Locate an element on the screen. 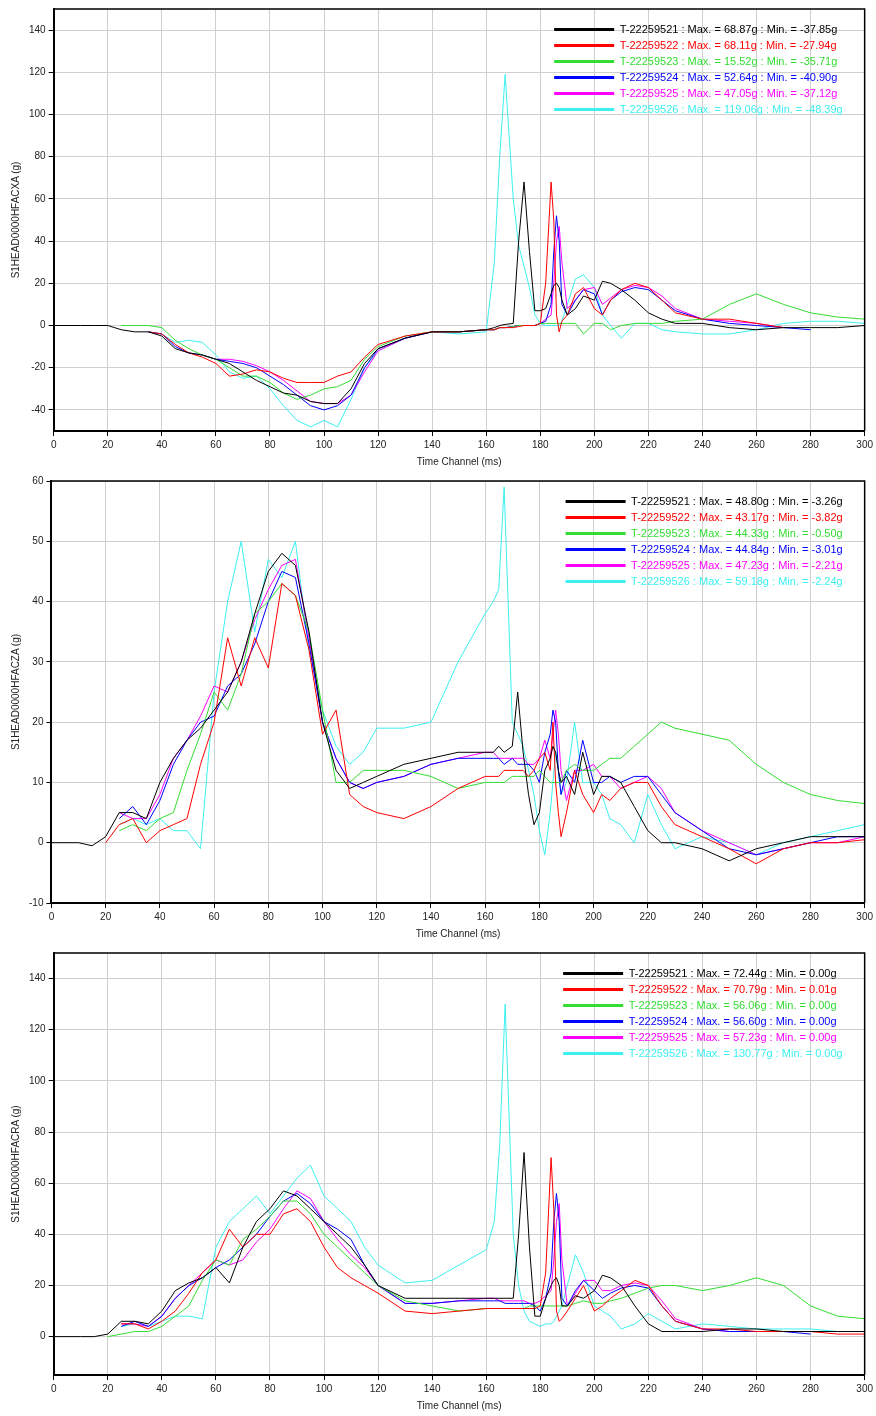  y-tick-label: 50 is located at coordinates (38, 541).